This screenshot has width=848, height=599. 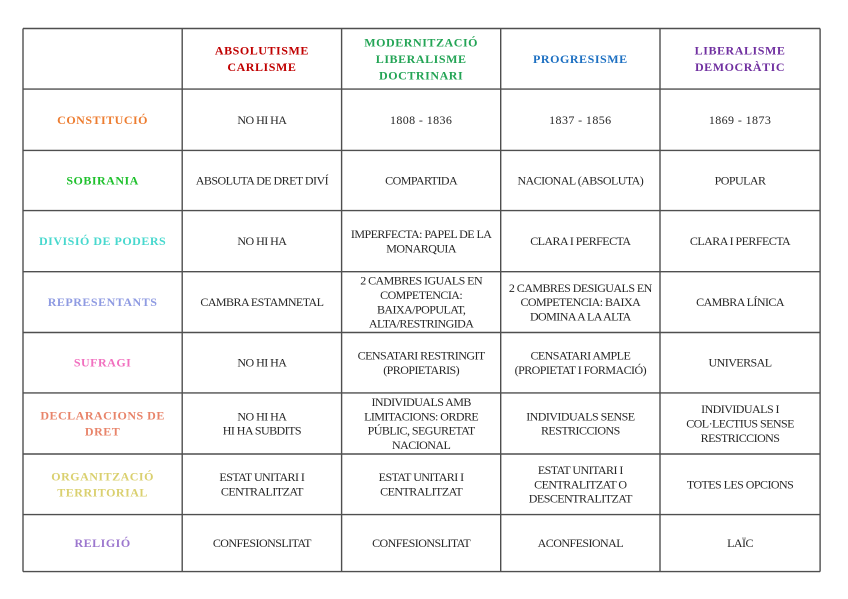 I want to click on svg-text: TOTES LES OPCIONS, so click(x=740, y=484).